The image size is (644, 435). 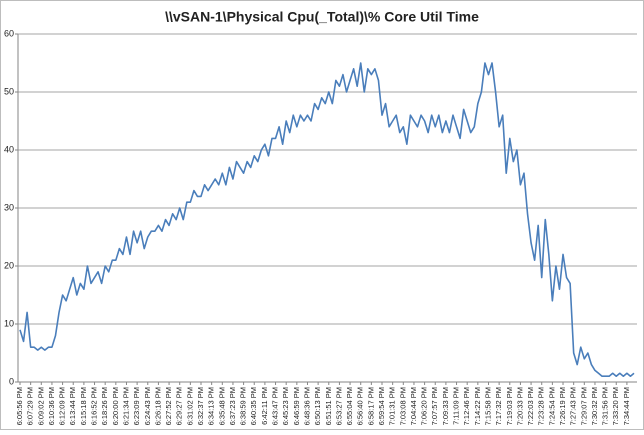 What do you see at coordinates (136, 406) in the screenshot?
I see `x-tick-label: 6:23:09 PM` at bounding box center [136, 406].